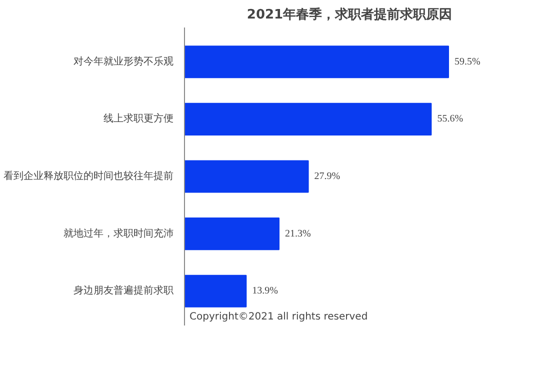 The image size is (534, 375). Describe the element at coordinates (124, 290) in the screenshot. I see `y-tick-label: 身边朋友普遍提前求职` at that location.